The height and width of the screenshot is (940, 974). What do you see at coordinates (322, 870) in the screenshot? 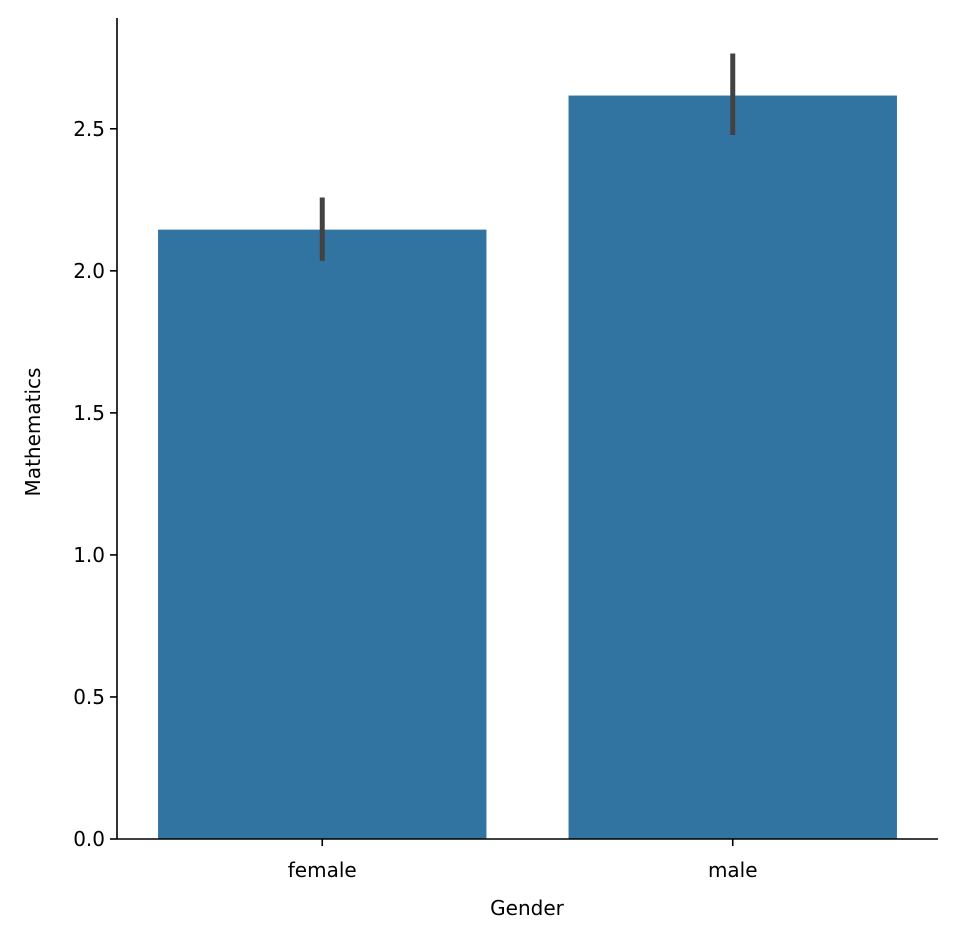
I see `x-tick-label-female: female` at bounding box center [322, 870].